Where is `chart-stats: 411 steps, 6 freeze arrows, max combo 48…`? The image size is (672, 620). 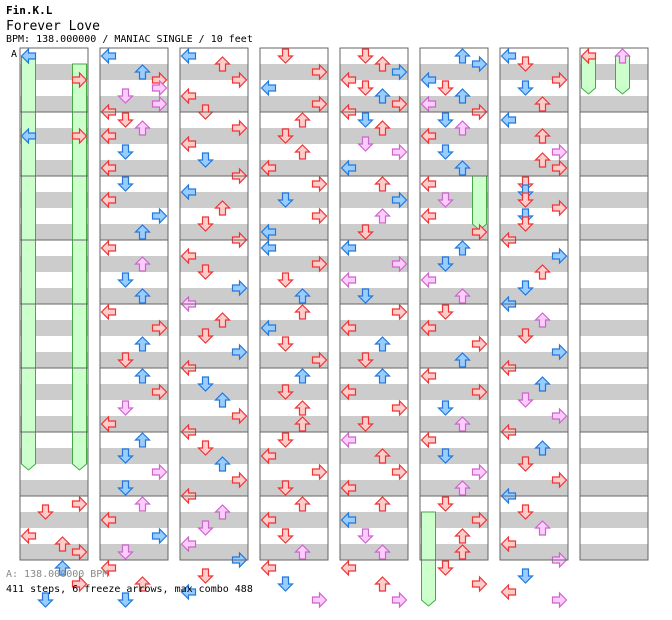 chart-stats: 411 steps, 6 freeze arrows, max combo 48… is located at coordinates (129, 589).